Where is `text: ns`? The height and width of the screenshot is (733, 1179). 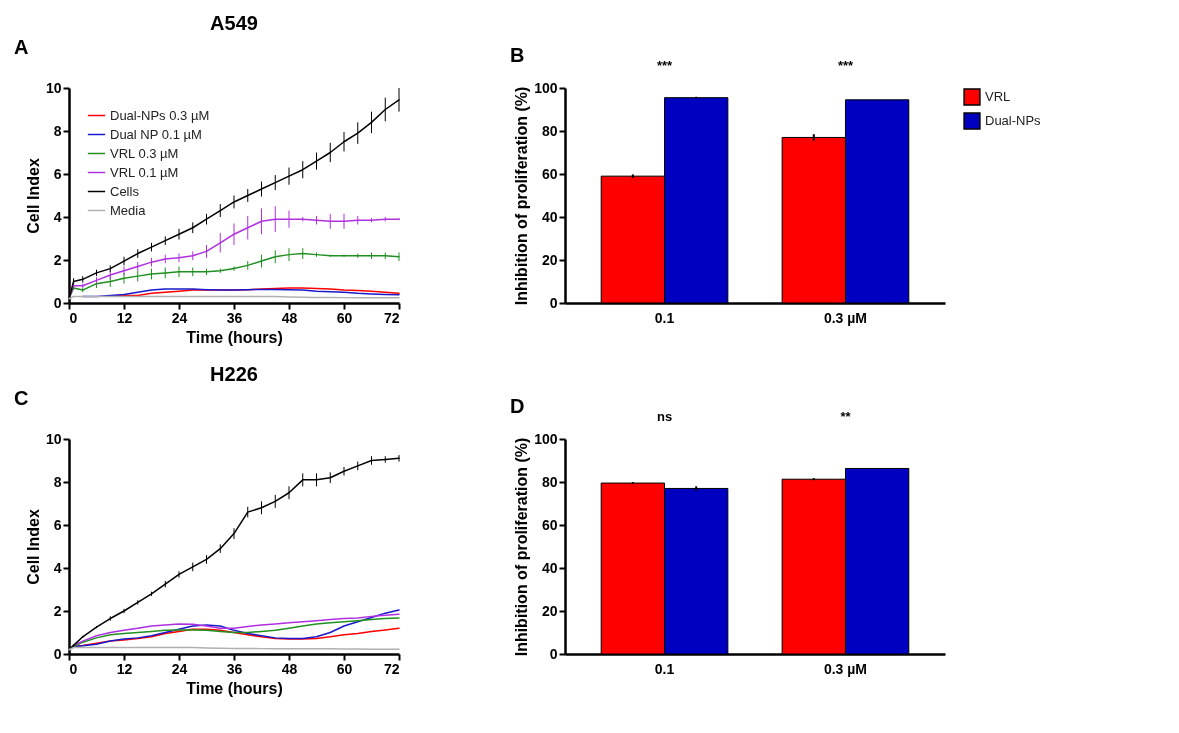
text: ns is located at coordinates (664, 416).